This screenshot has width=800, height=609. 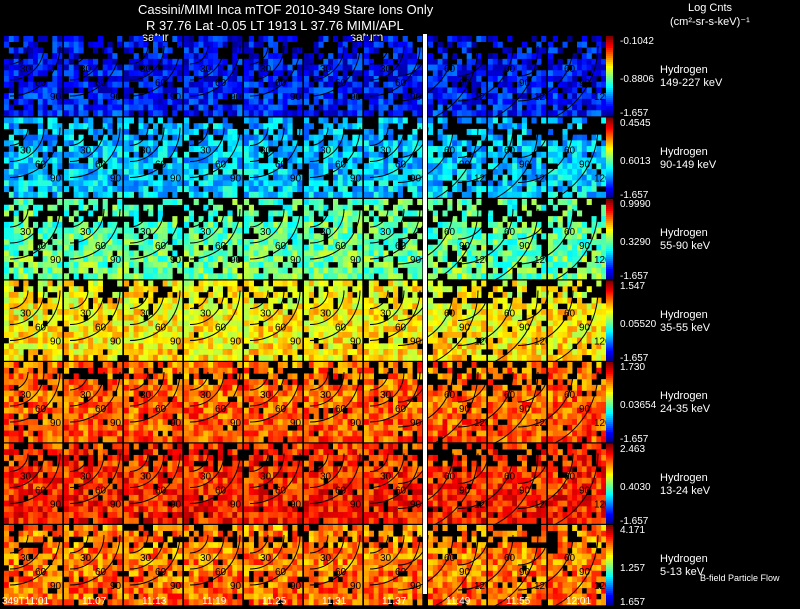 I want to click on contour-label: 90, so click(x=465, y=165).